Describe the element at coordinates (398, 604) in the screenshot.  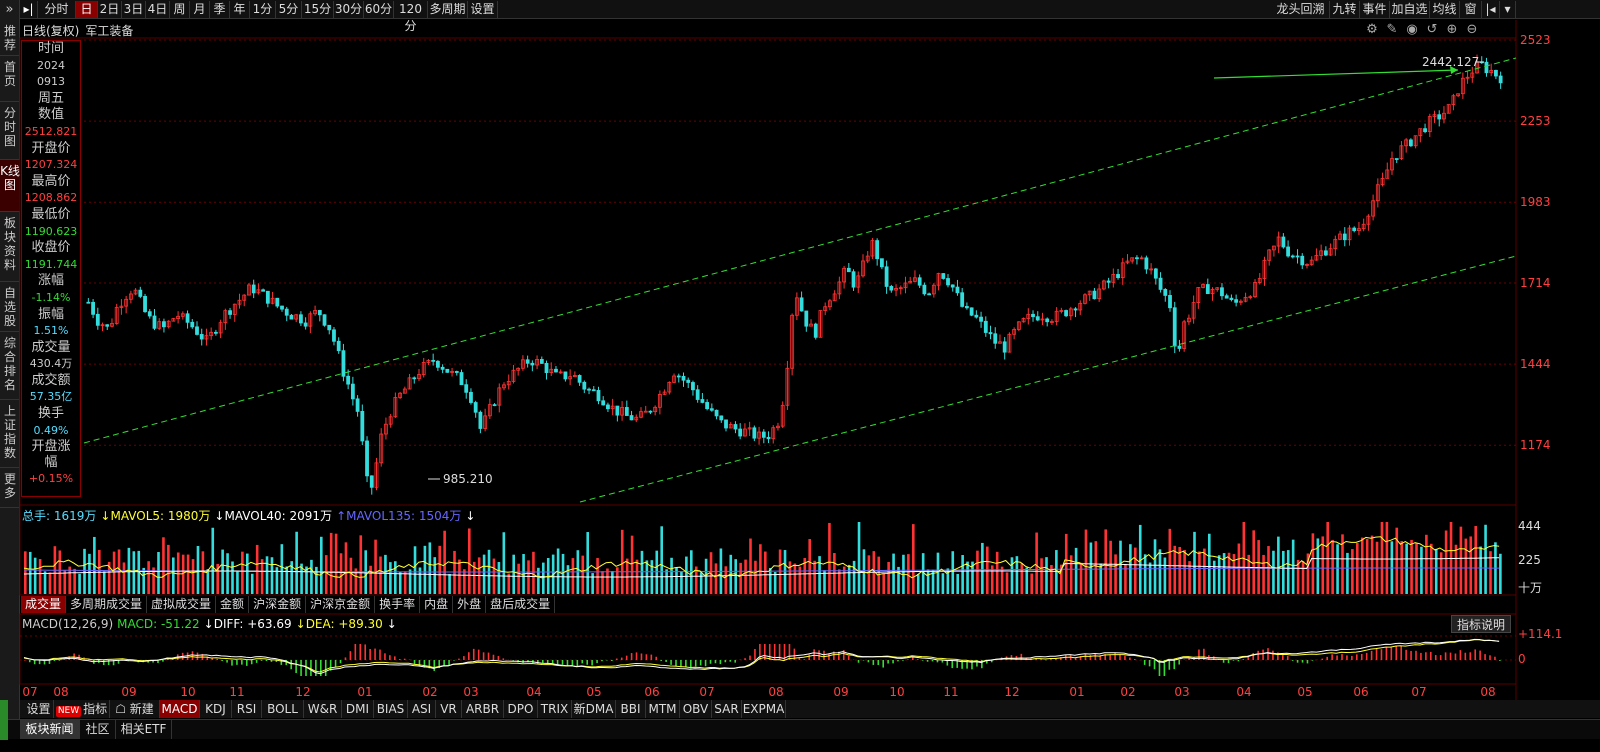
I see `volume-tab-6: 换手率` at that location.